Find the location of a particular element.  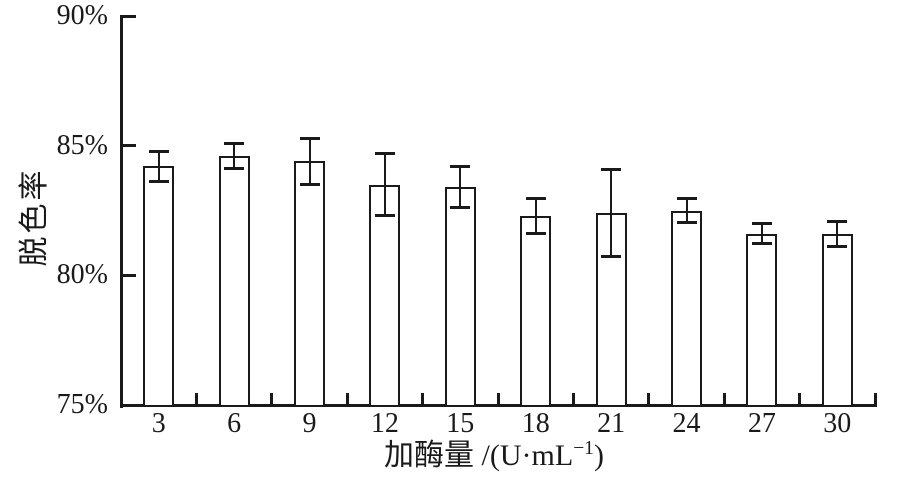

y-tick-label: 75% is located at coordinates (82, 404).